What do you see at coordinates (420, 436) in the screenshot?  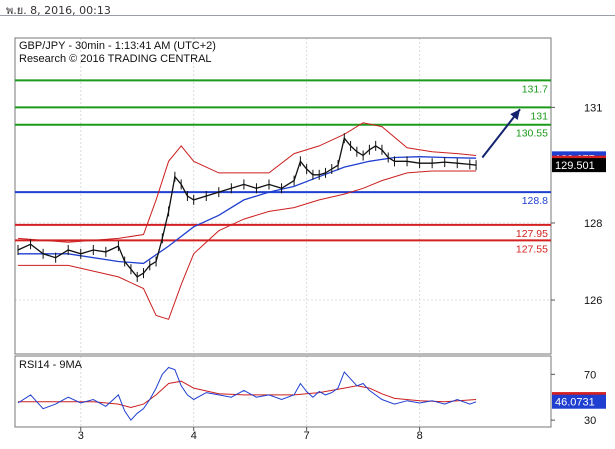 I see `x-tick-label: 8` at bounding box center [420, 436].